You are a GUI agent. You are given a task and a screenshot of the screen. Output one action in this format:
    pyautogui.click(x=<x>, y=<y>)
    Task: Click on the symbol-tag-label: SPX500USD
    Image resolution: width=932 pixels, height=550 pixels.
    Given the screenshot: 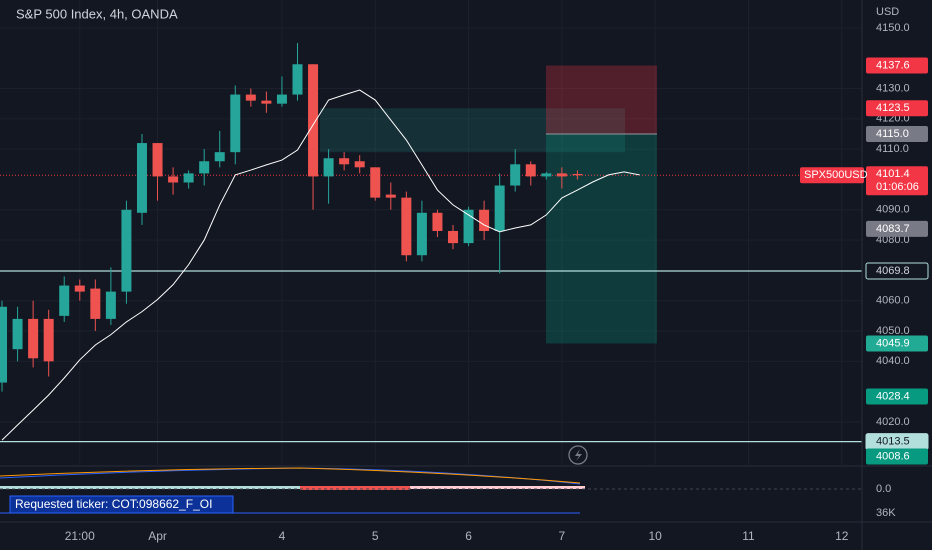 What is the action you would take?
    pyautogui.click(x=836, y=175)
    